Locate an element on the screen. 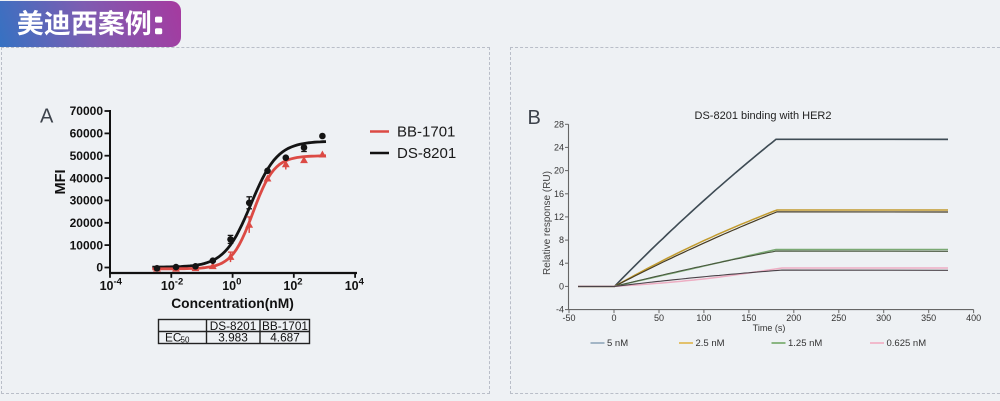 This screenshot has height=401, width=1000. svg-text: Time (s) is located at coordinates (769, 328).